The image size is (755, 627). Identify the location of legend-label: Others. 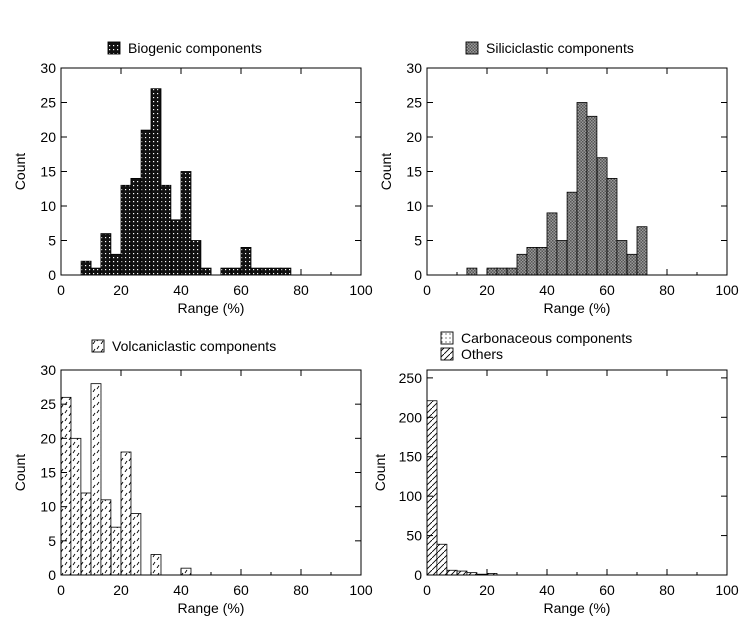
(482, 354).